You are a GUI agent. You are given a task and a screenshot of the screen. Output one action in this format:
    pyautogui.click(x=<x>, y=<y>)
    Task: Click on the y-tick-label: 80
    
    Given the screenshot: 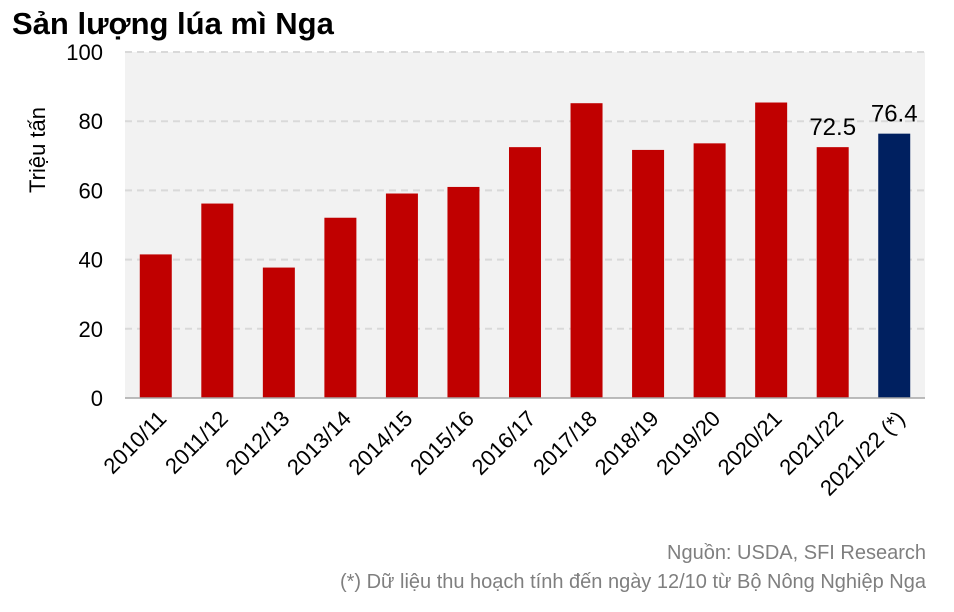 What is the action you would take?
    pyautogui.click(x=91, y=121)
    